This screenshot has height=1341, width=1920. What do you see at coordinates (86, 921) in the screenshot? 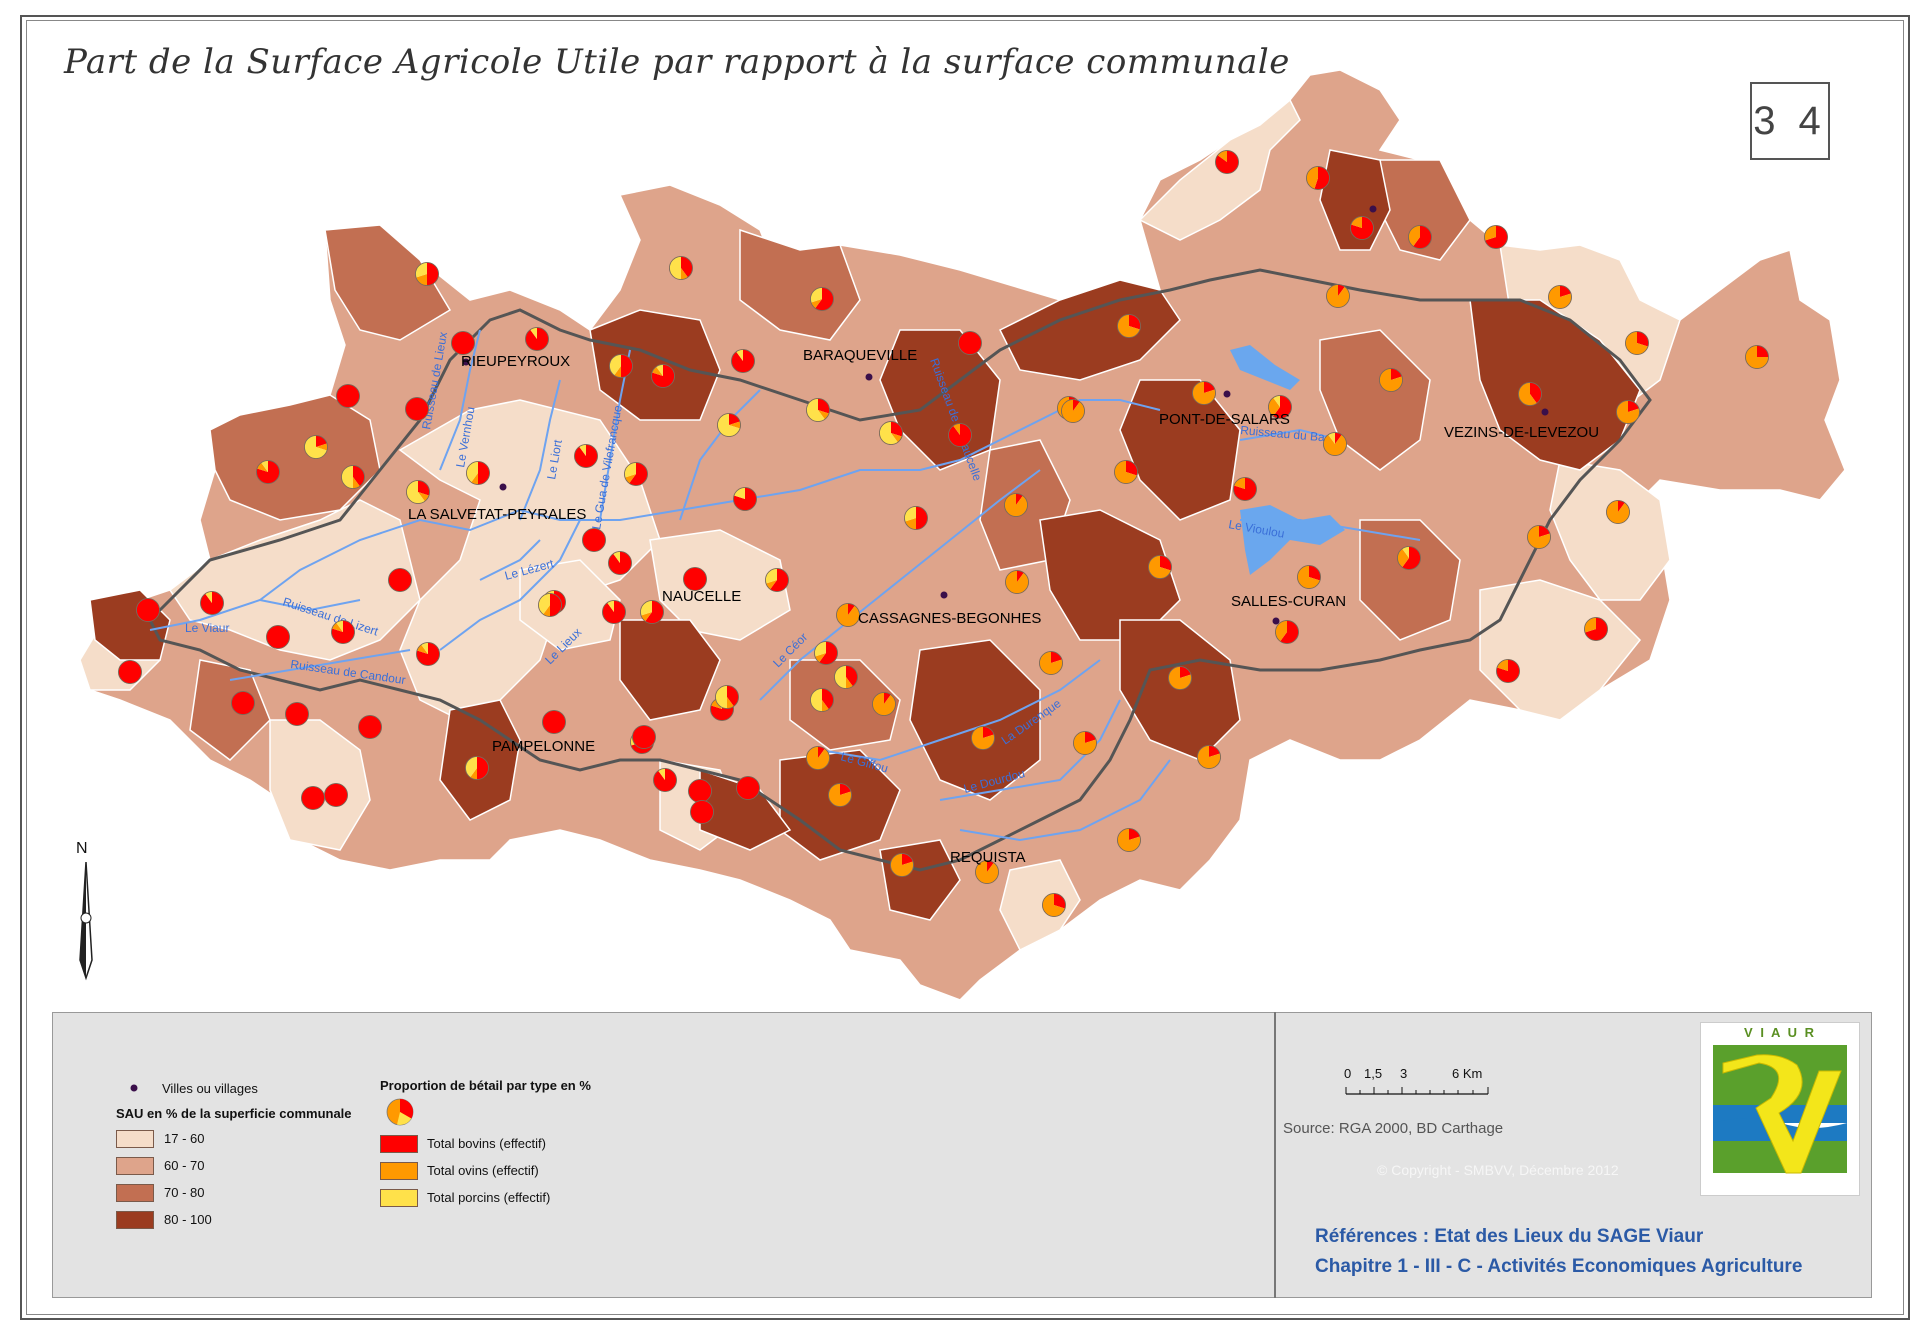
I see `north-arrow-icon` at bounding box center [86, 921].